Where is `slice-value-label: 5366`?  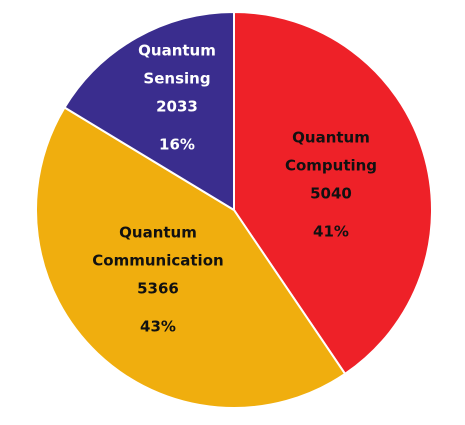
slice-value-label: 5366 is located at coordinates (158, 289).